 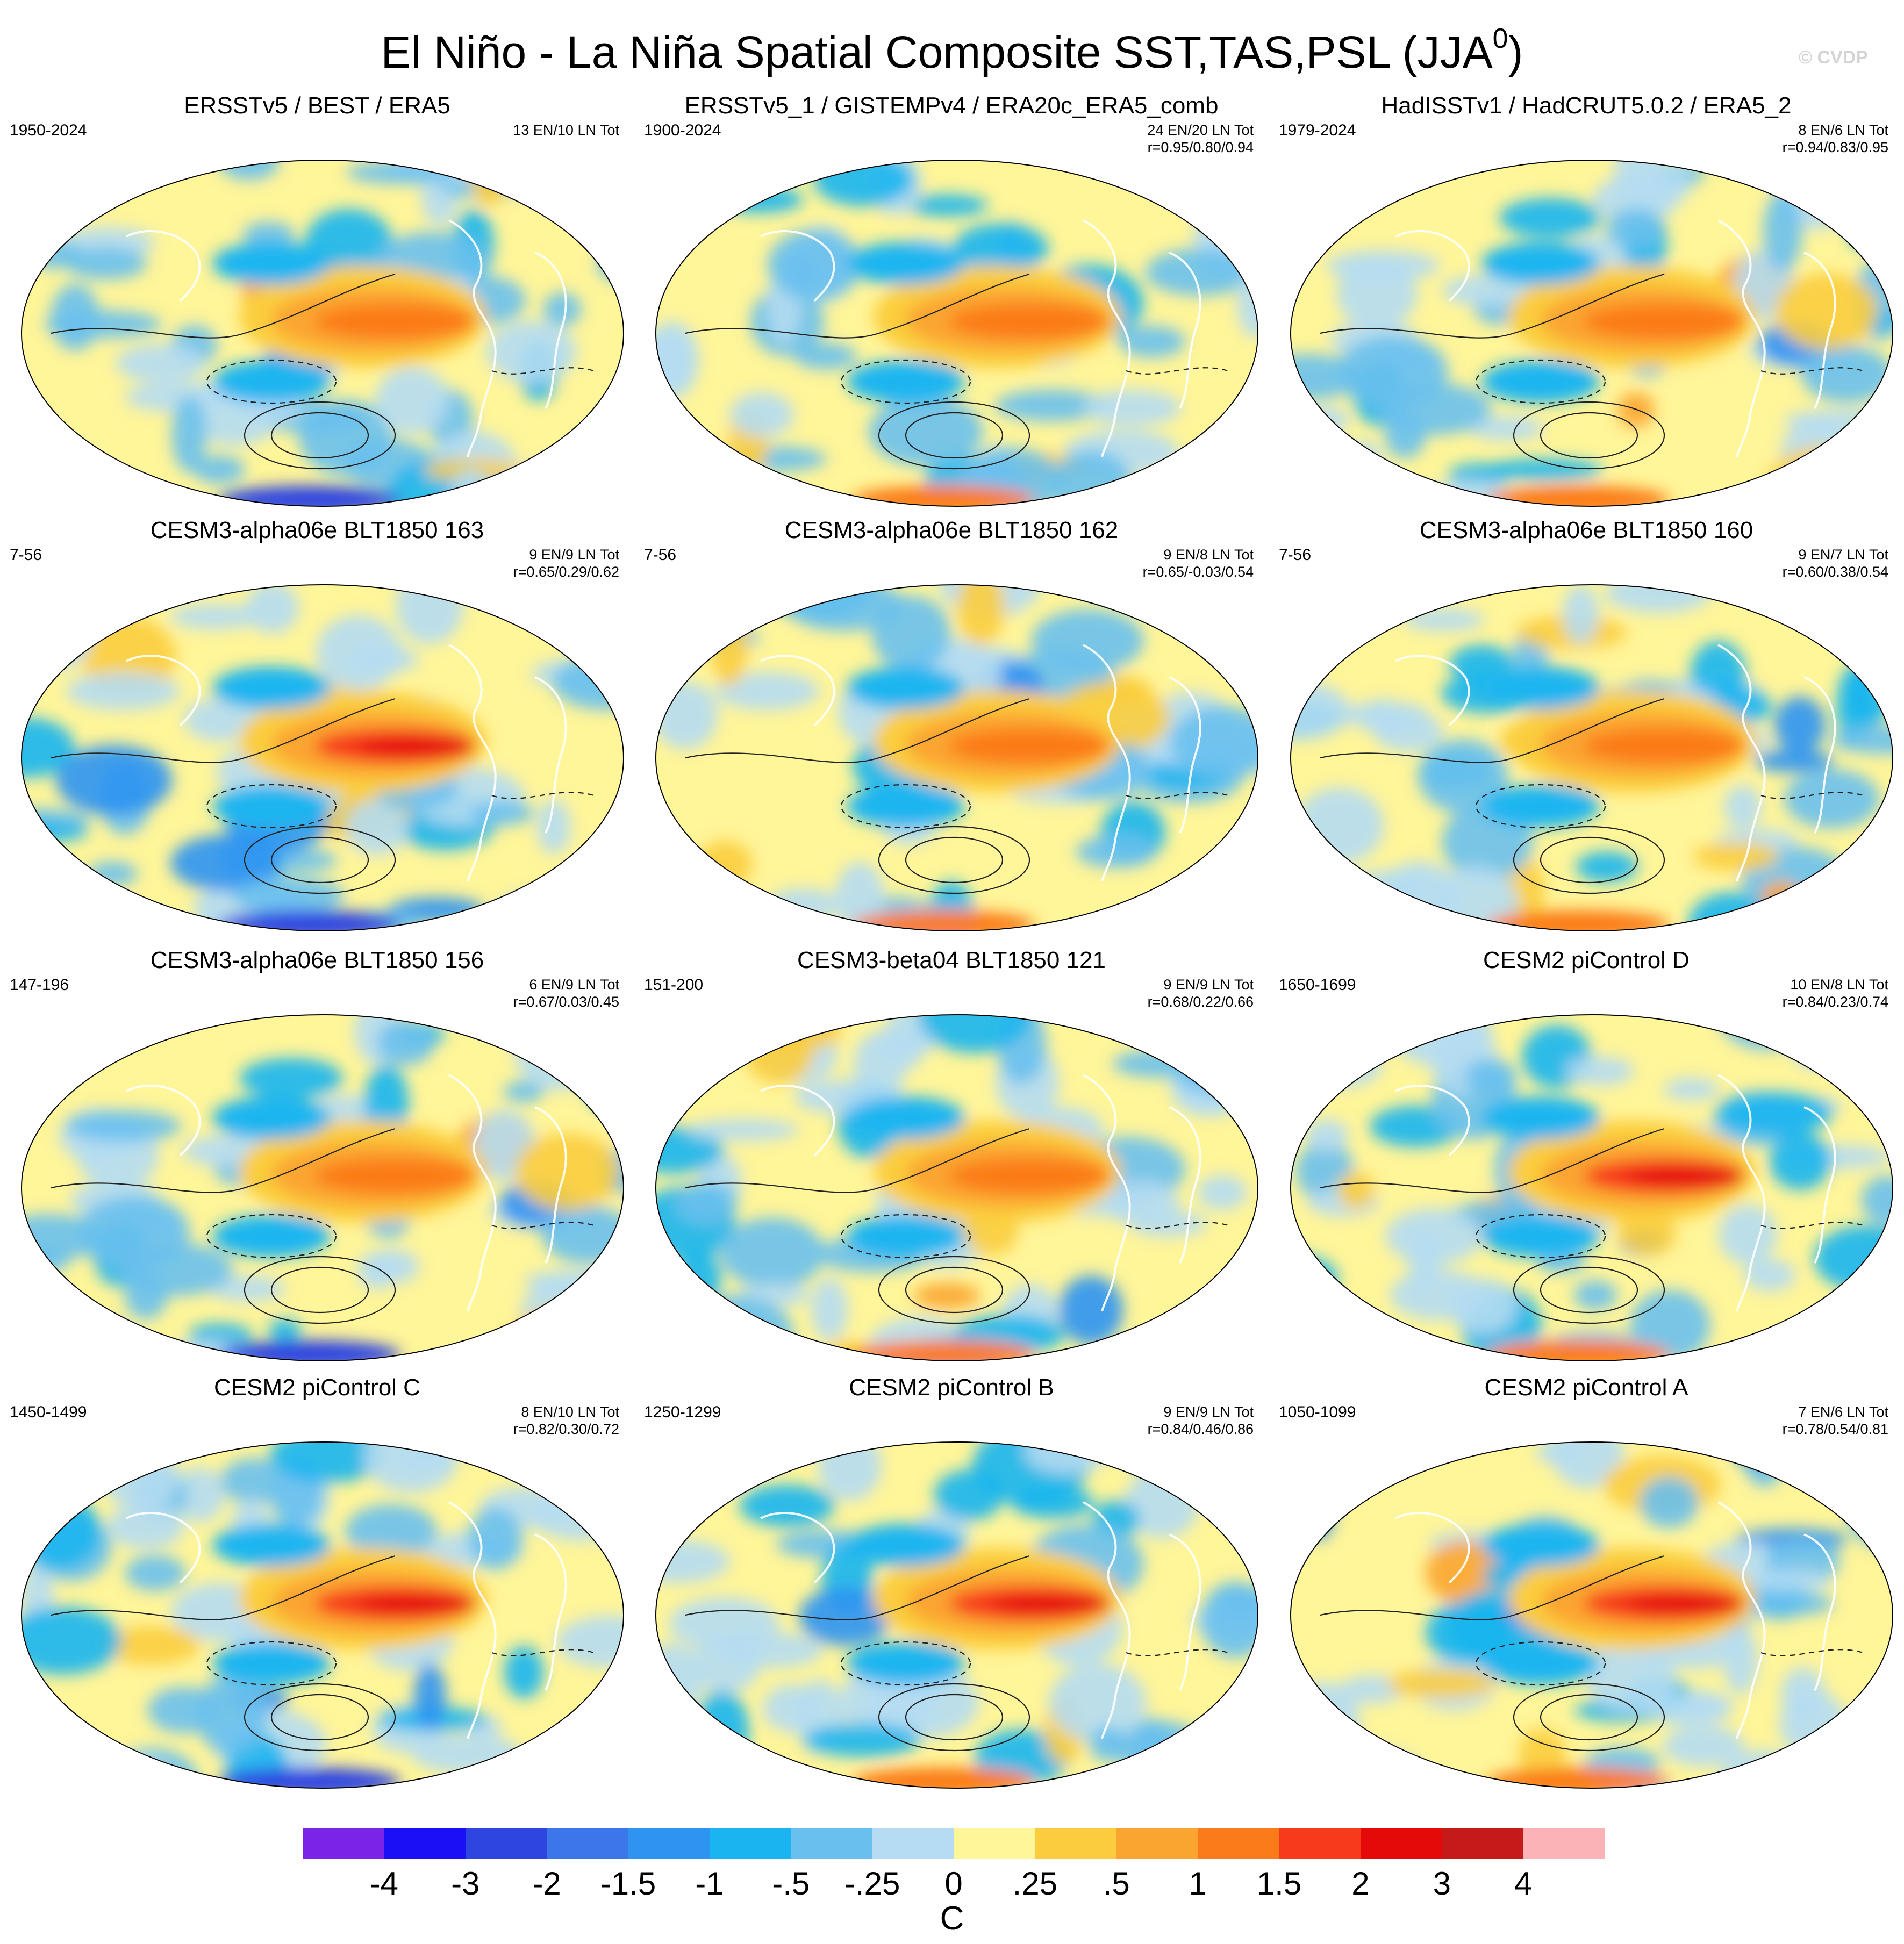 What do you see at coordinates (1279, 1884) in the screenshot?
I see `colorbar-tick-label: 1.5` at bounding box center [1279, 1884].